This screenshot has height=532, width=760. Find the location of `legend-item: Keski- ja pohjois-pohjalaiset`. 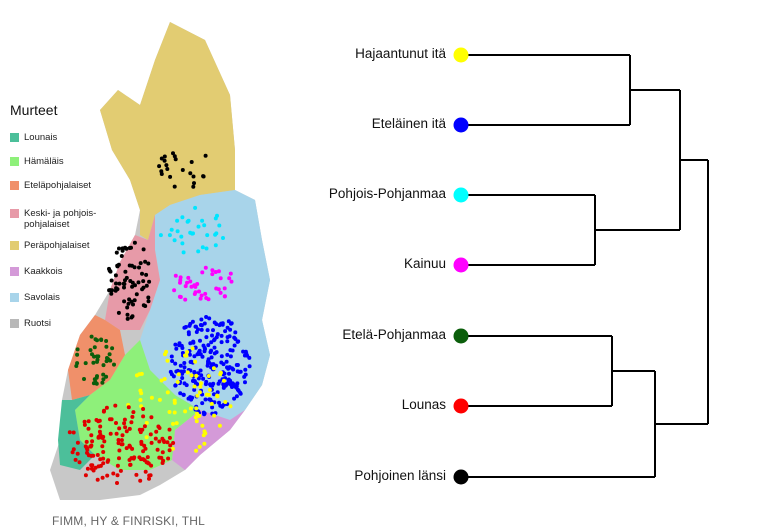

legend-item: Keski- ja pohjois-pohjalaiset is located at coordinates (53, 219).